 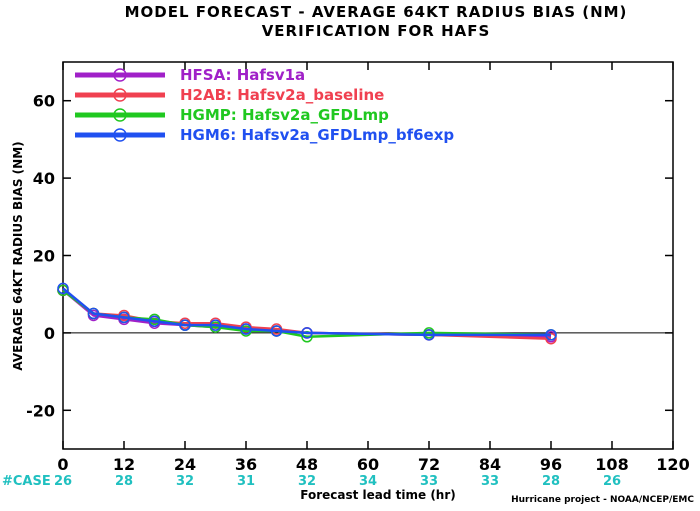 What do you see at coordinates (376, 31) in the screenshot?
I see `chart-subtitle: VERIFICATION FOR HAFS` at bounding box center [376, 31].